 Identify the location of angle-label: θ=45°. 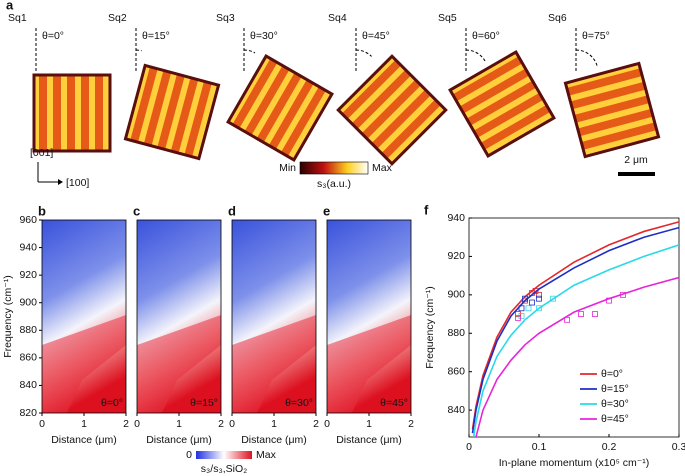
(376, 36).